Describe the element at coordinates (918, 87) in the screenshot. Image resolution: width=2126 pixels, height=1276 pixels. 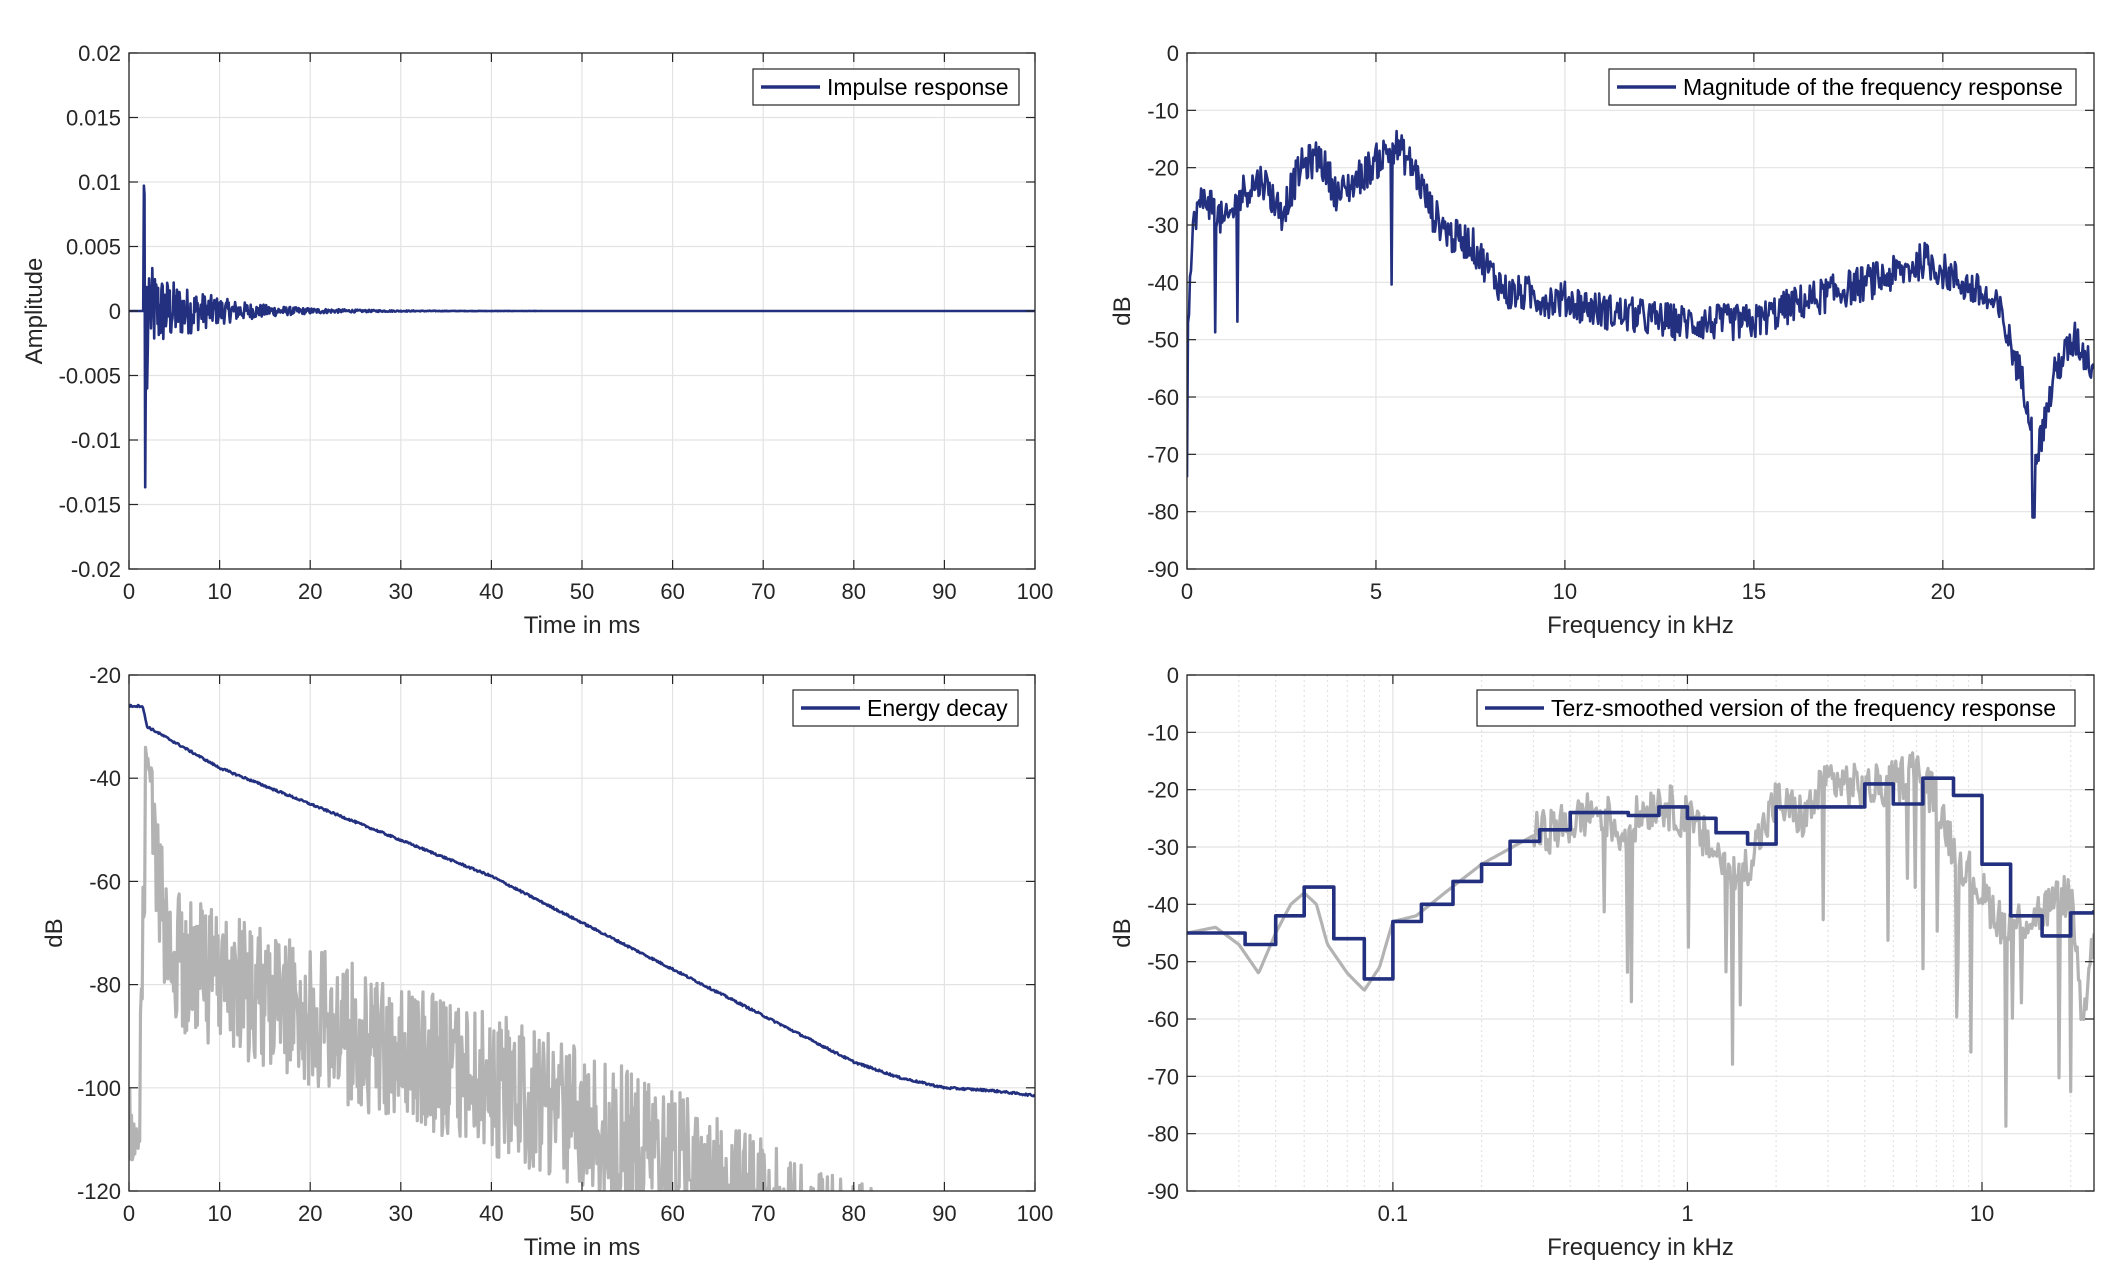
I see `legend-label: Impulse response` at that location.